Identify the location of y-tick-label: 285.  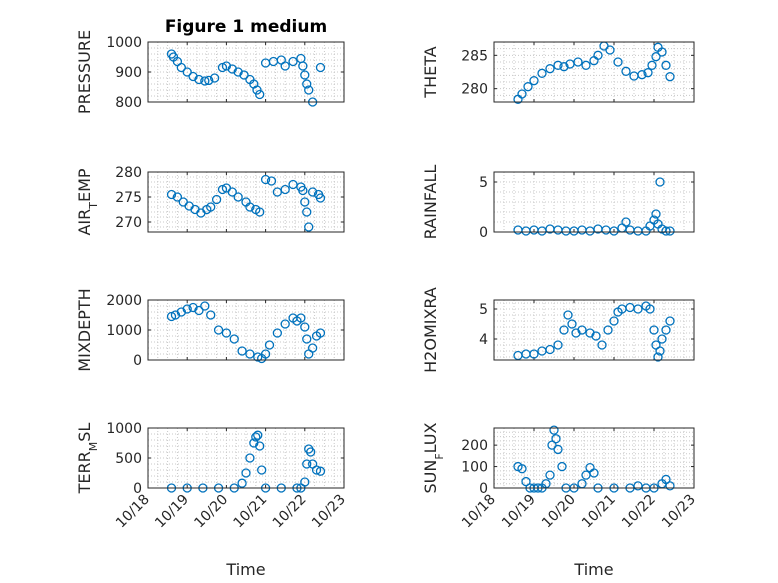
(474, 56).